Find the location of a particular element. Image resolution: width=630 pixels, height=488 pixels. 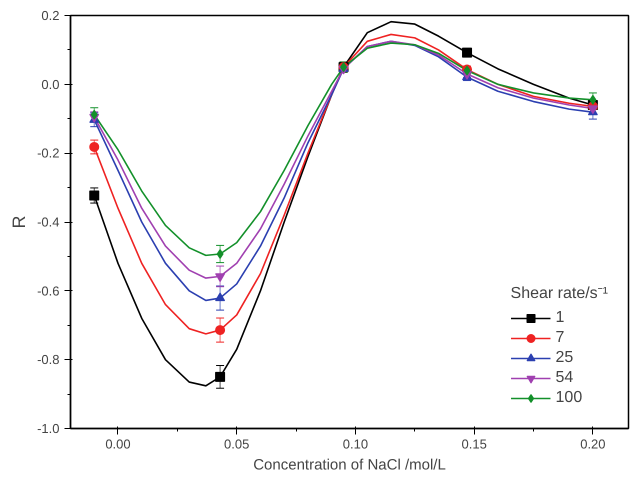

y-tick-label: 0.2 is located at coordinates (50, 15).